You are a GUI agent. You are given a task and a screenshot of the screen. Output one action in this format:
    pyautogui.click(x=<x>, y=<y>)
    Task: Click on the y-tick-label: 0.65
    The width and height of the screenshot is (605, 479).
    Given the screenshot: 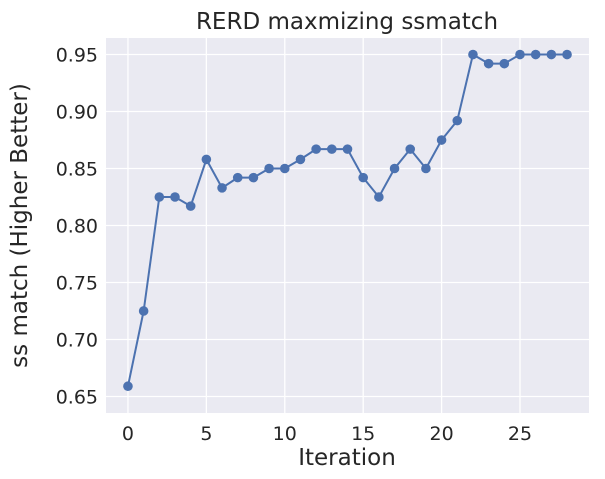 What is the action you would take?
    pyautogui.click(x=77, y=397)
    